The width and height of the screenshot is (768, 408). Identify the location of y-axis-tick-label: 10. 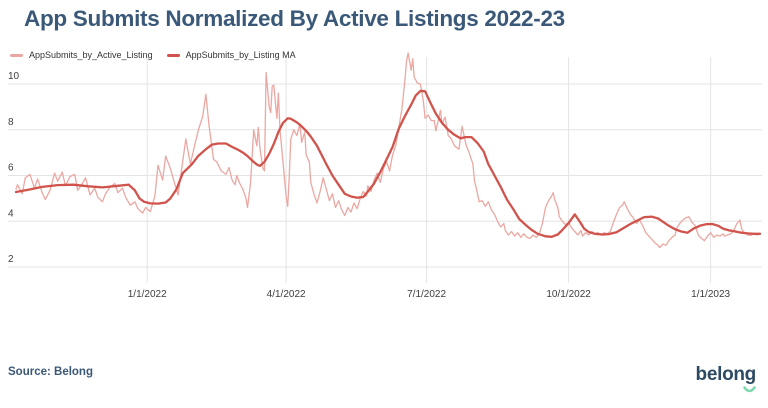
(14, 76).